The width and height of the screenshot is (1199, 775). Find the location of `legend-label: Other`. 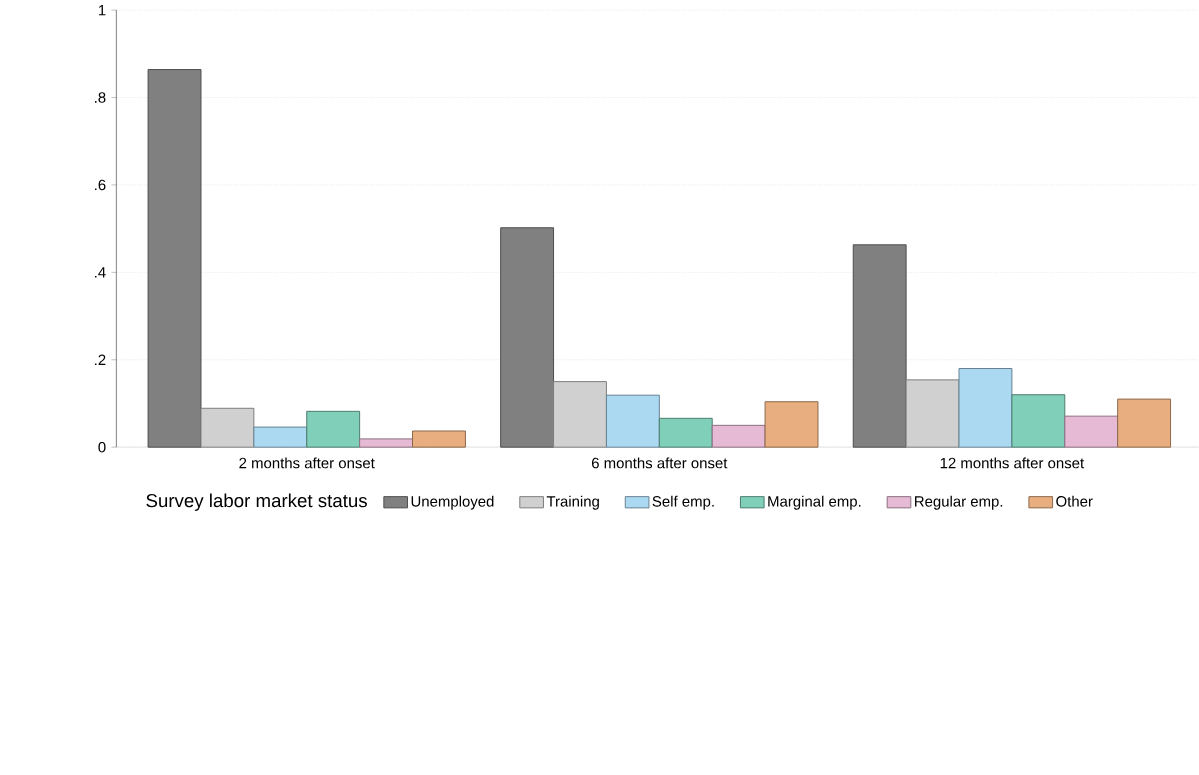

legend-label: Other is located at coordinates (1074, 501).